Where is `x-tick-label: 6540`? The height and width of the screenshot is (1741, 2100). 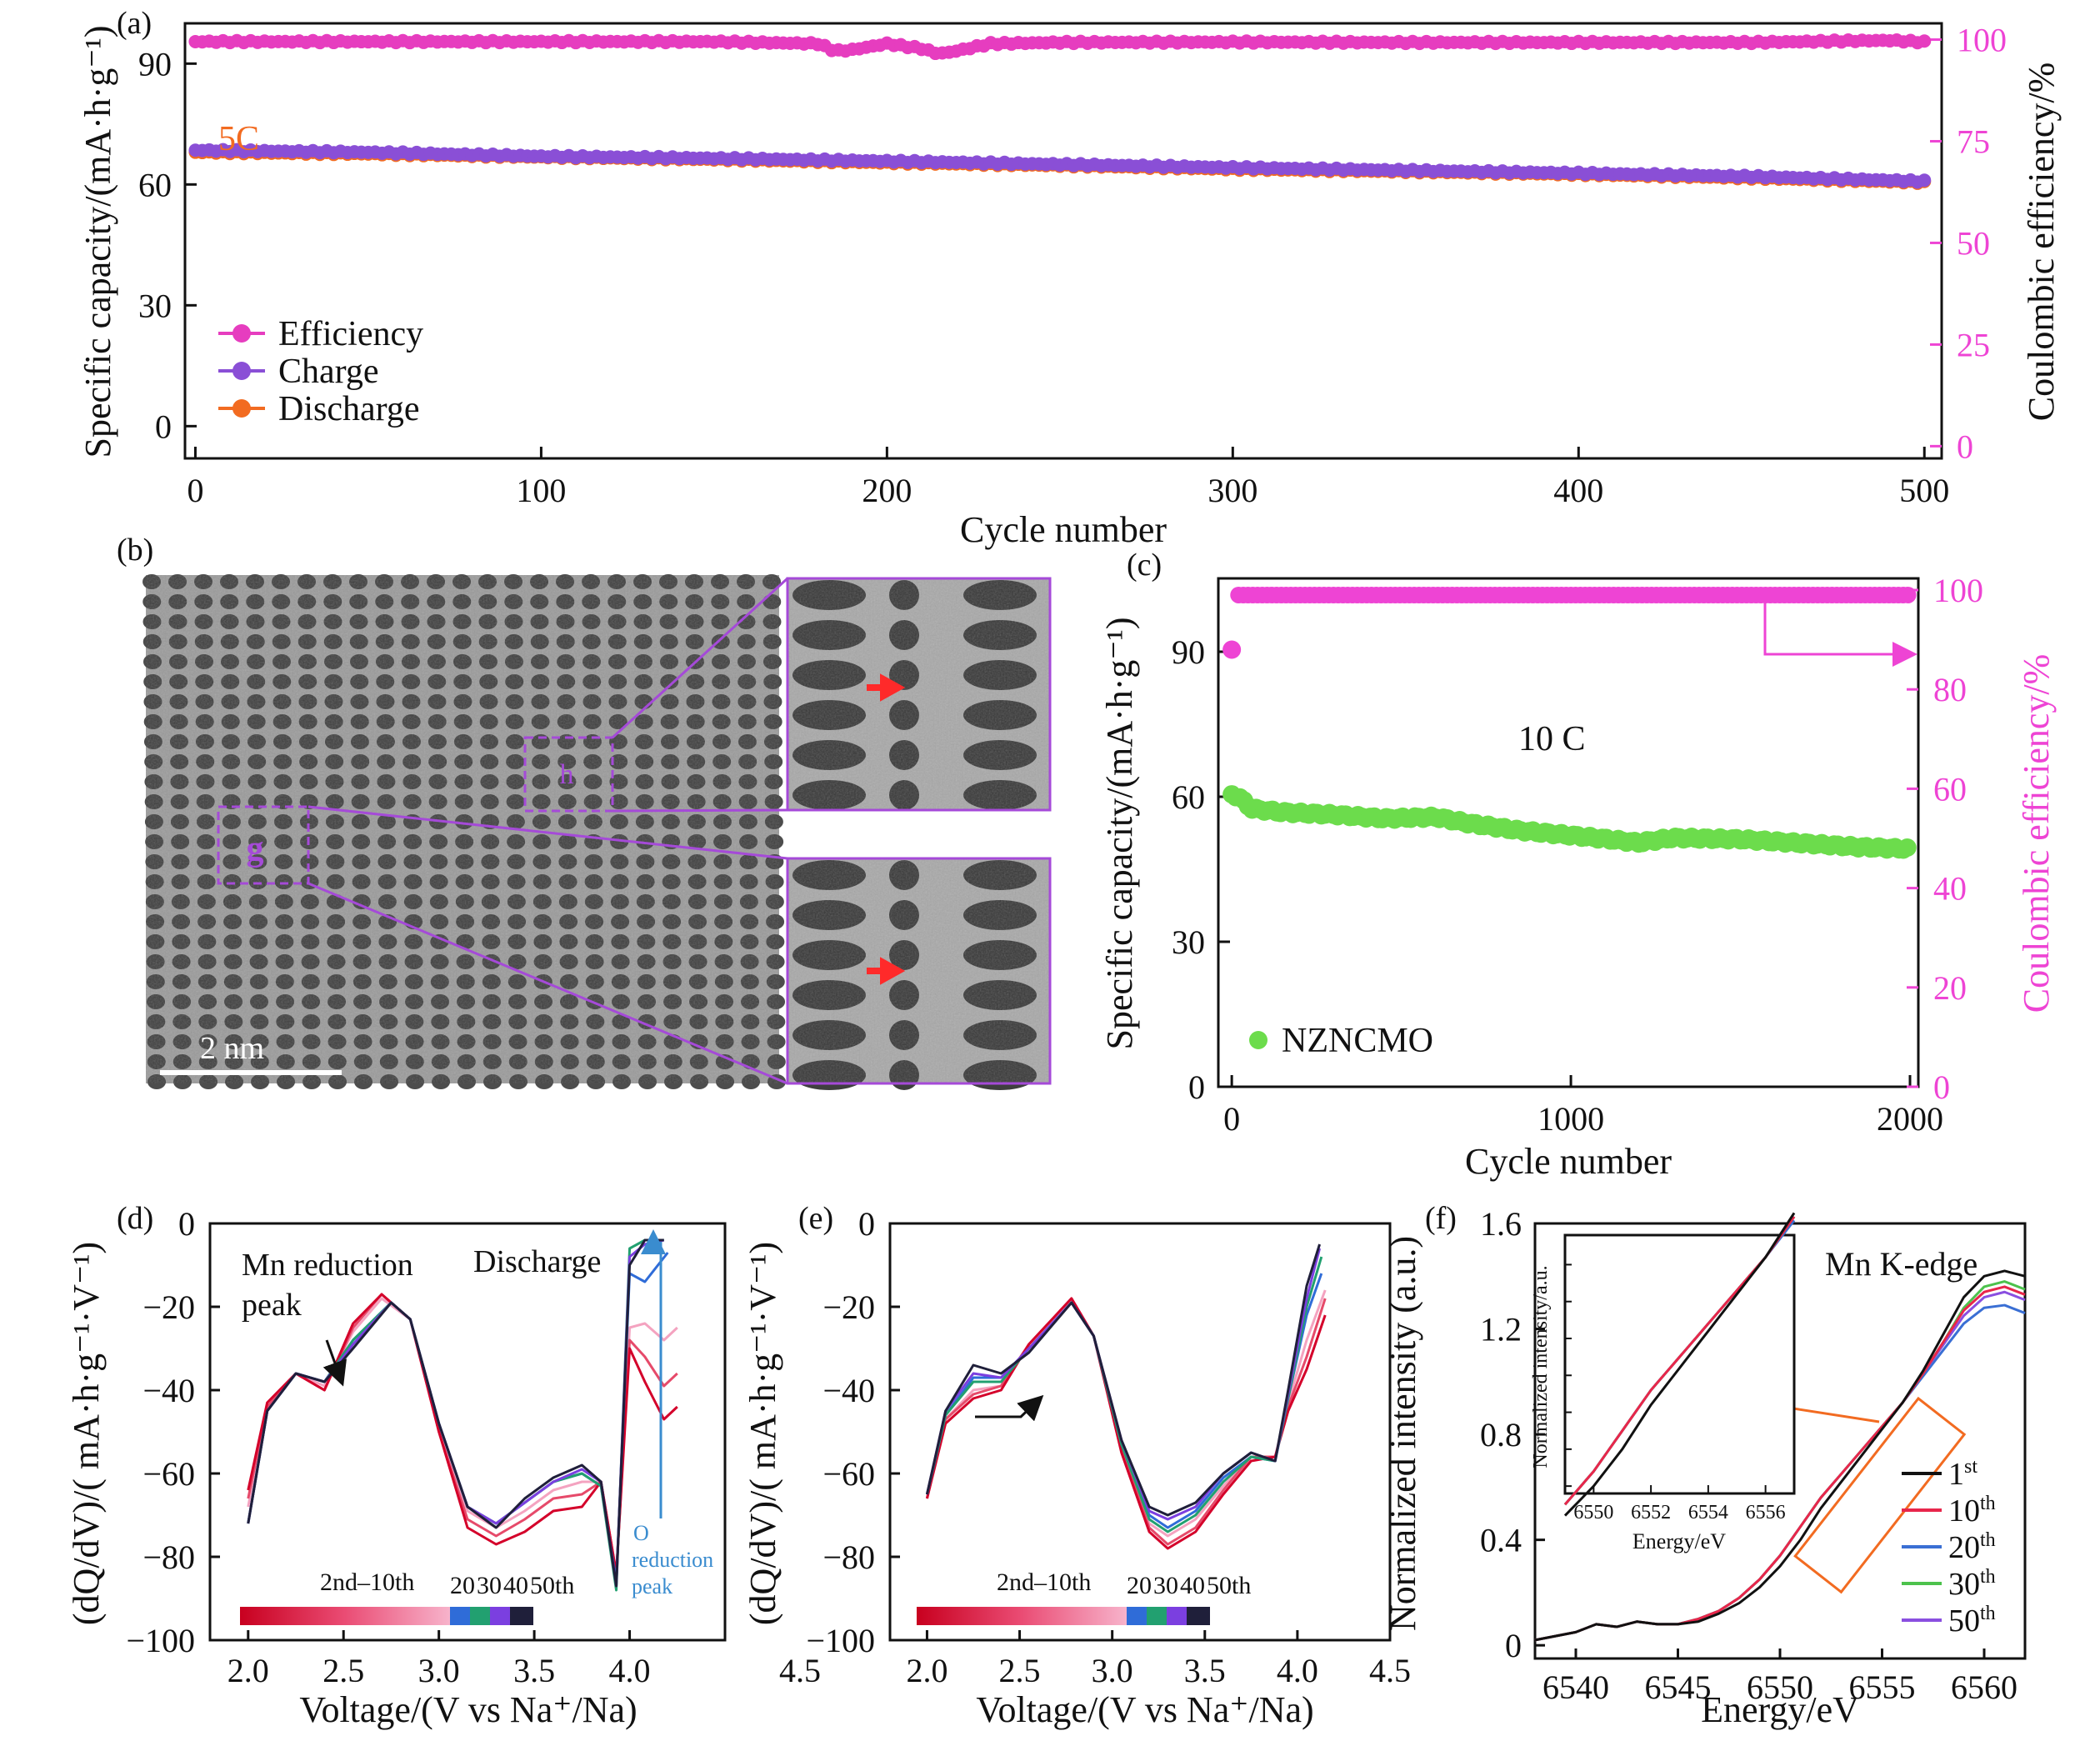 x-tick-label: 6540 is located at coordinates (1575, 1687).